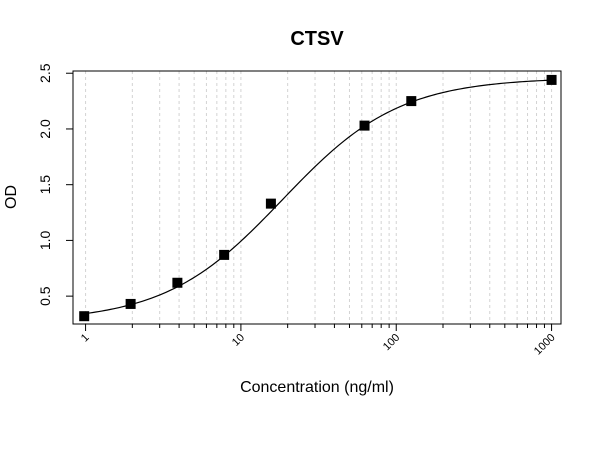 The image size is (600, 450). Describe the element at coordinates (45, 240) in the screenshot. I see `y-tick-label: 1.0` at that location.